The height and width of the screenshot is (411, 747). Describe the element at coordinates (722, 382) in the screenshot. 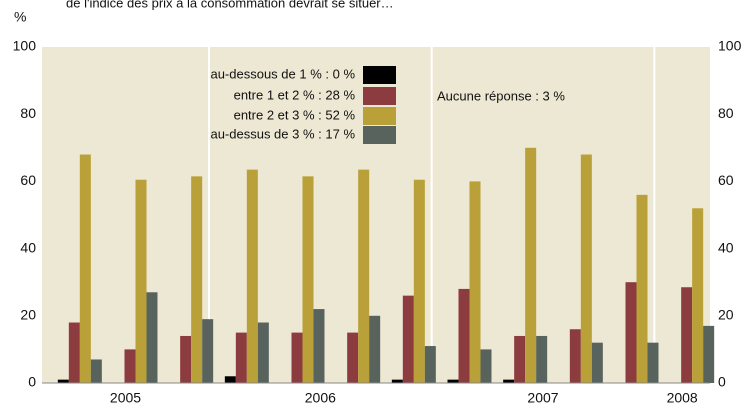

I see `y2-tick-label: 0` at that location.